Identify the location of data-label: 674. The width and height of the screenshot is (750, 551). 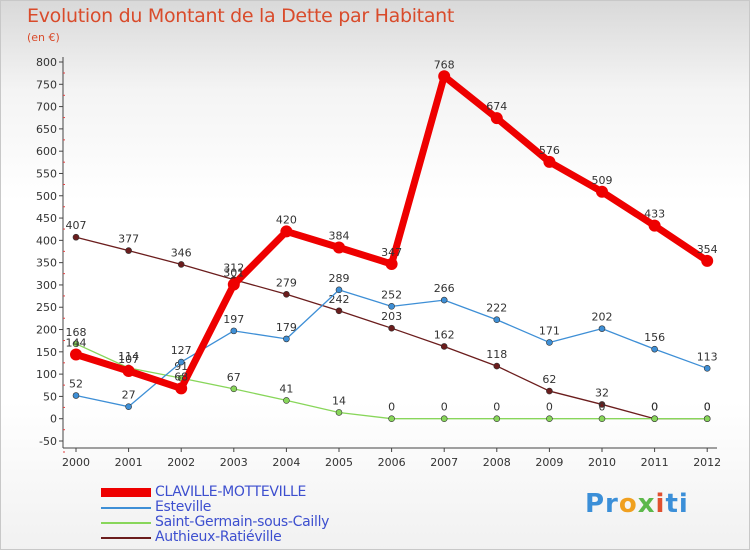
(496, 106).